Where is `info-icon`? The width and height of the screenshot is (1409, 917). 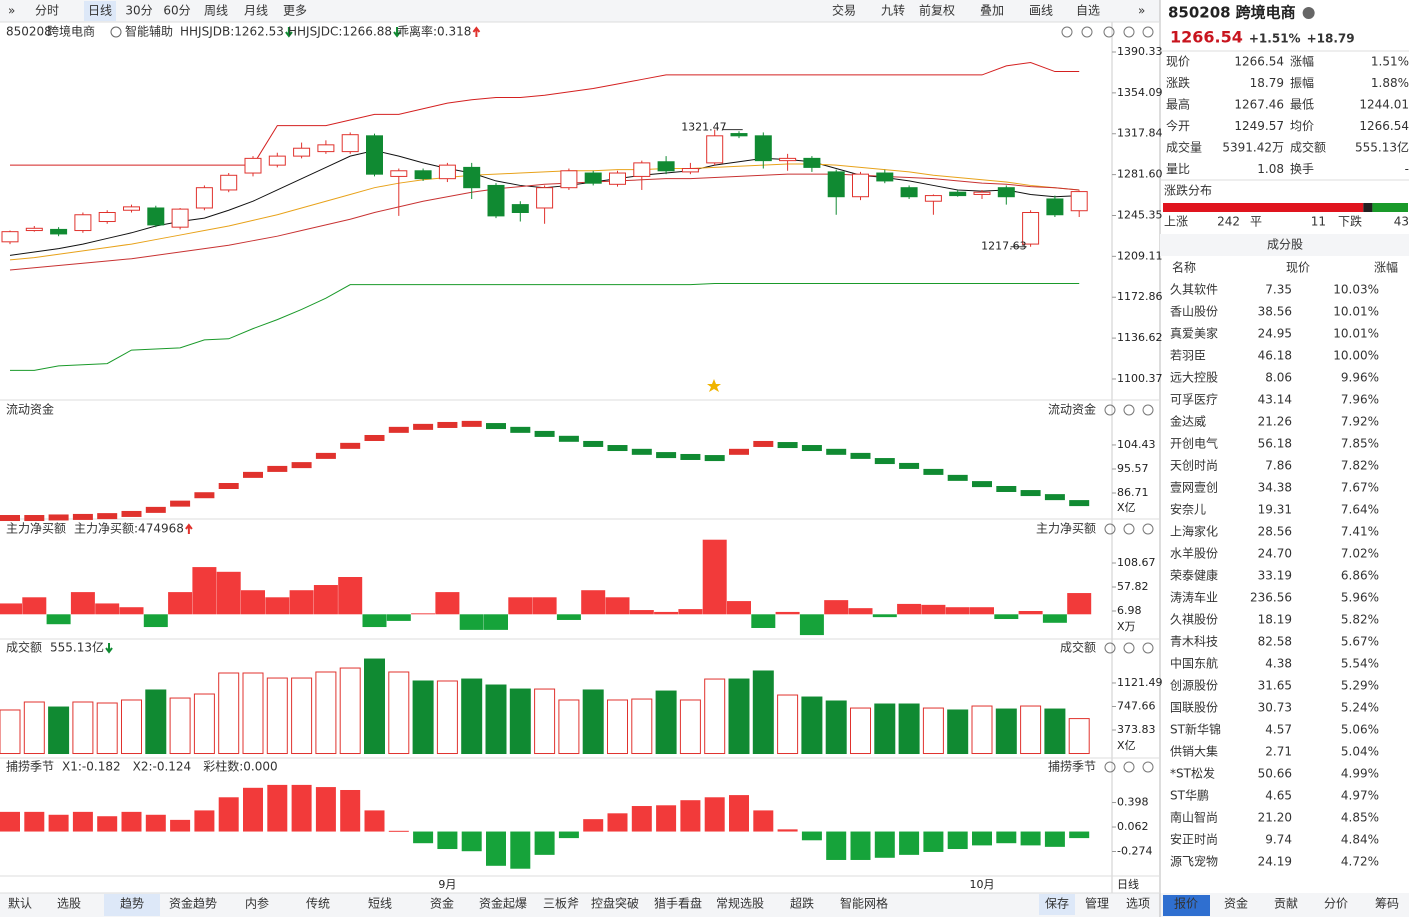 info-icon is located at coordinates (1308, 13).